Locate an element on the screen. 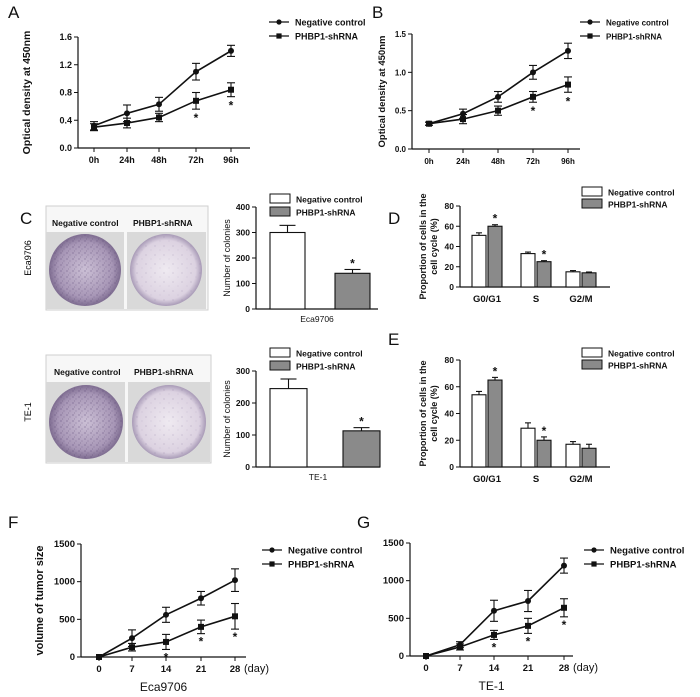 This screenshot has height=697, width=700. panel-label-g: G is located at coordinates (363, 522).